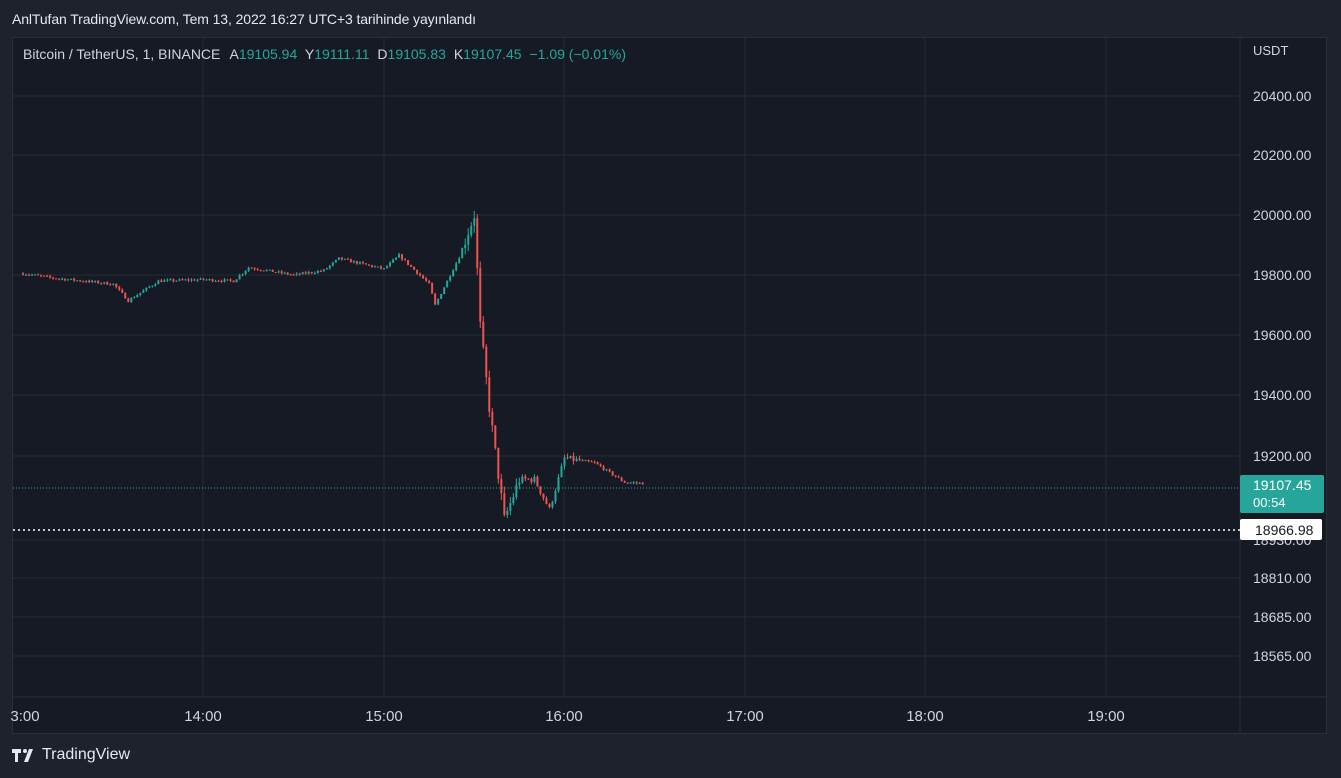  Describe the element at coordinates (382, 54) in the screenshot. I see `low-label: D` at that location.